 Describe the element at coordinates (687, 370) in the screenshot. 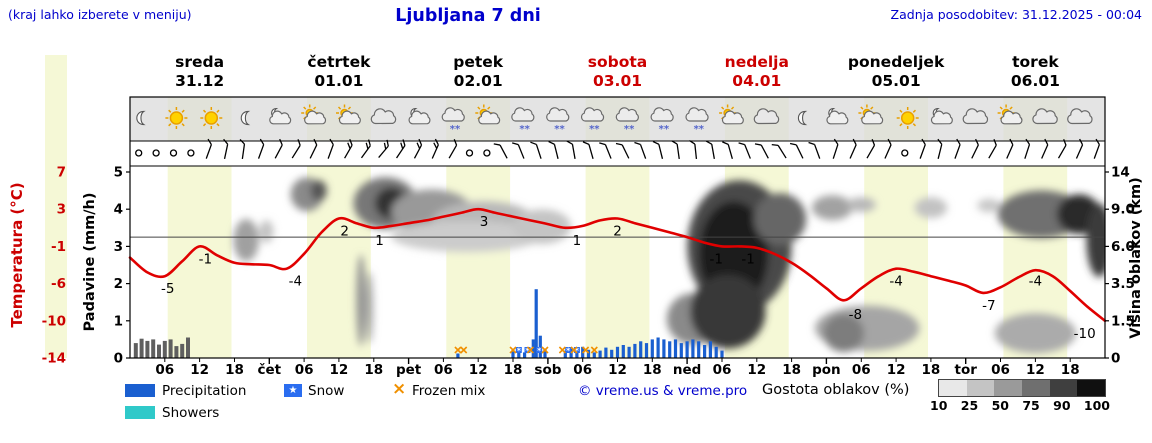

I see `svg-text: ned` at that location.